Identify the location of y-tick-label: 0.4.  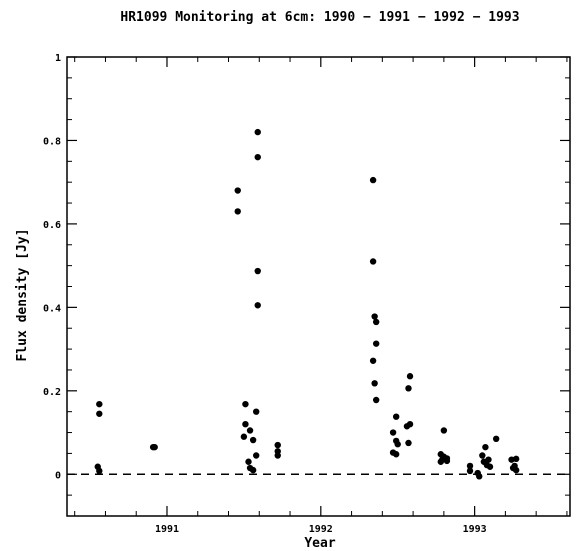
(52, 308).